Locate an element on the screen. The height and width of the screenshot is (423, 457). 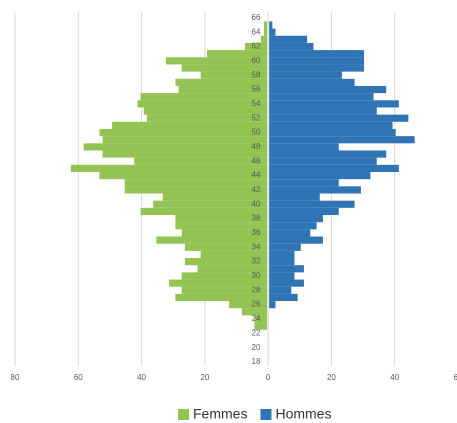
y-tick-label: 36 is located at coordinates (256, 232).